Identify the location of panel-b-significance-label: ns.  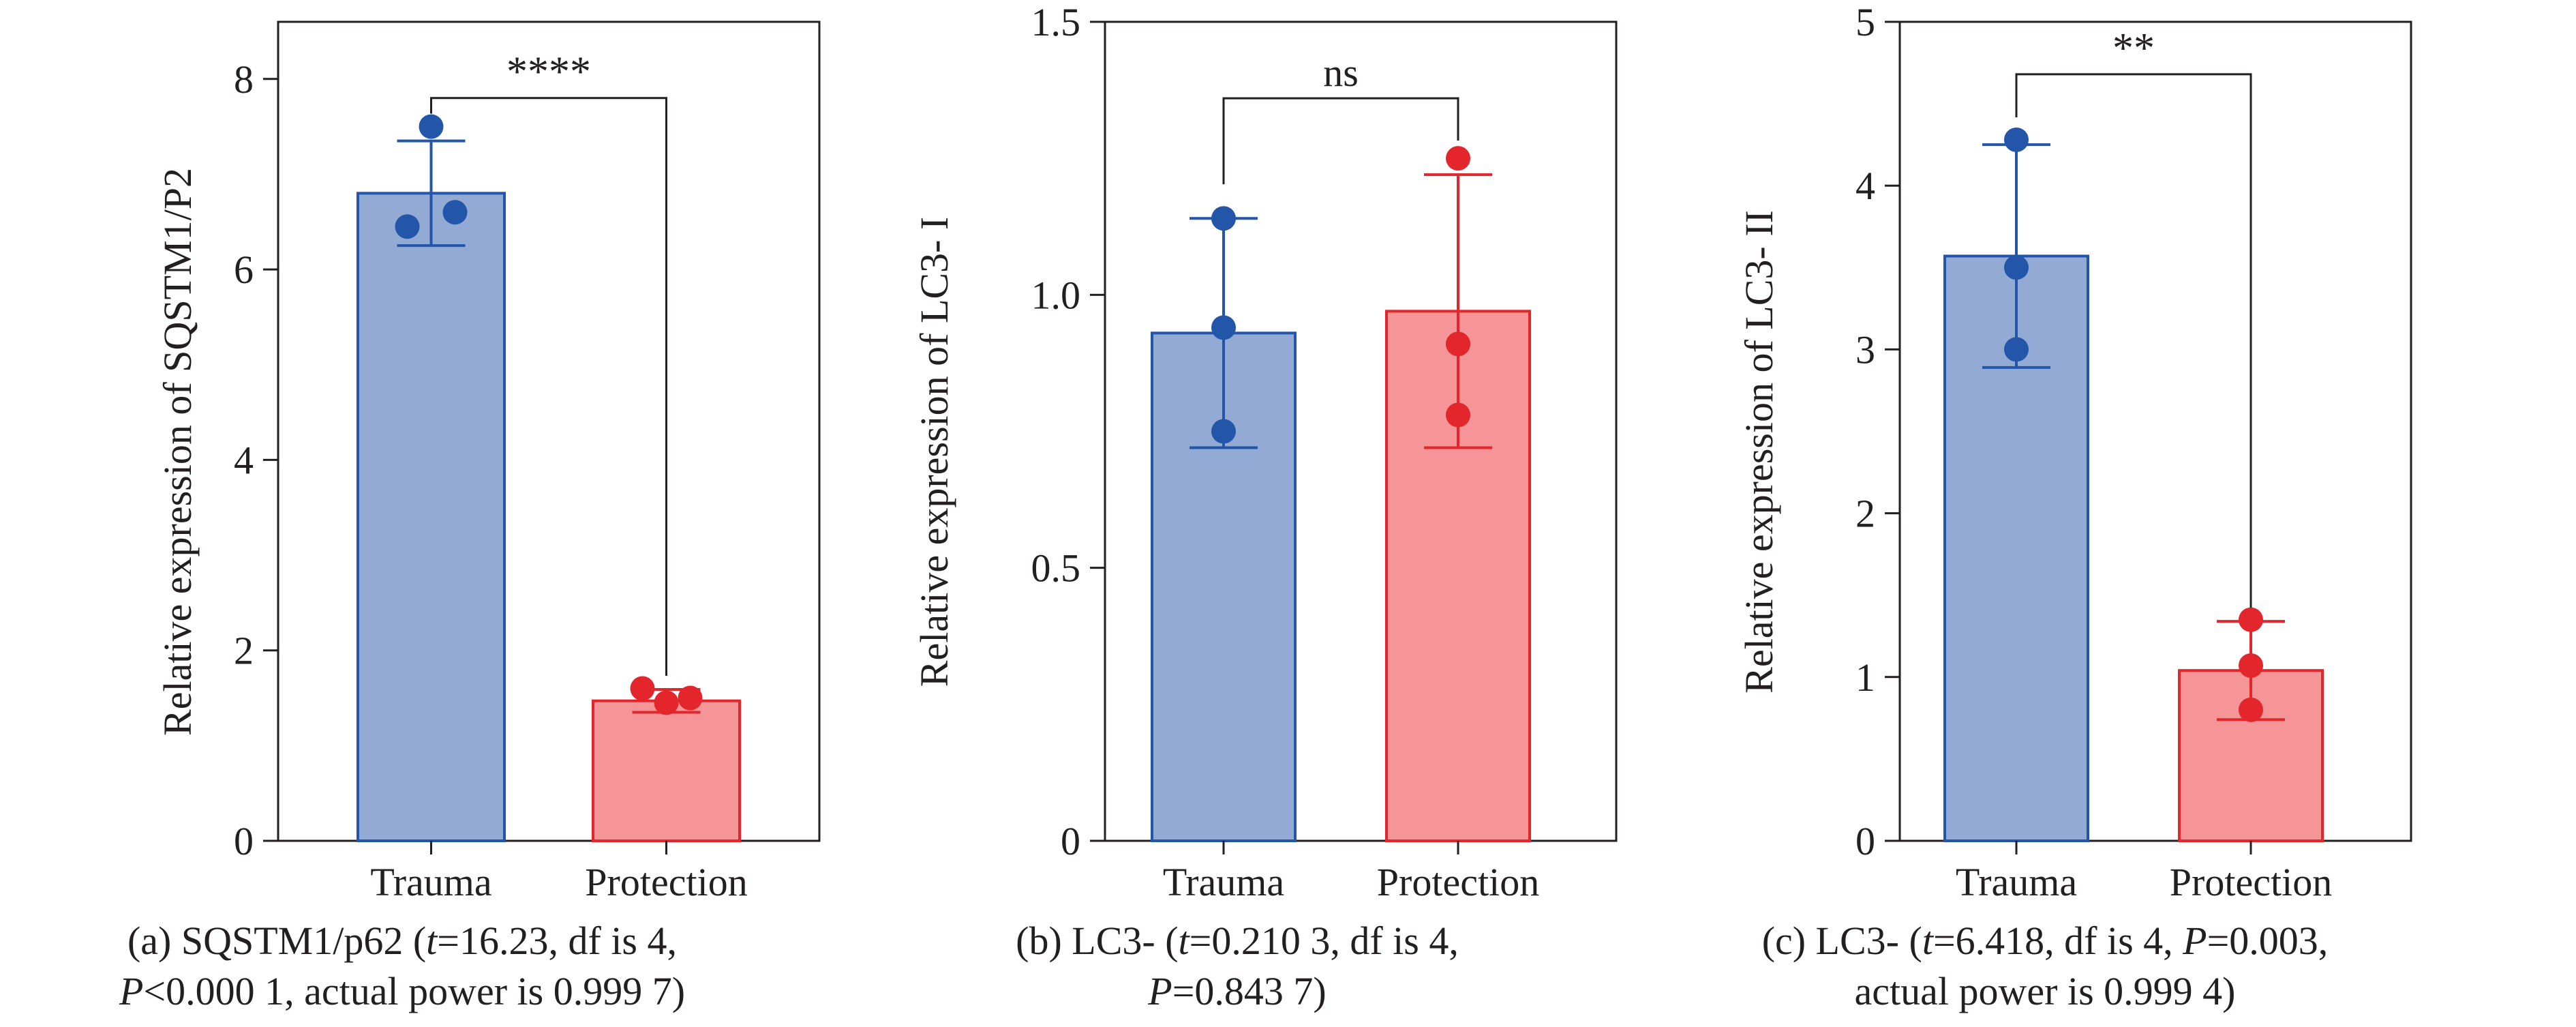
(1341, 72).